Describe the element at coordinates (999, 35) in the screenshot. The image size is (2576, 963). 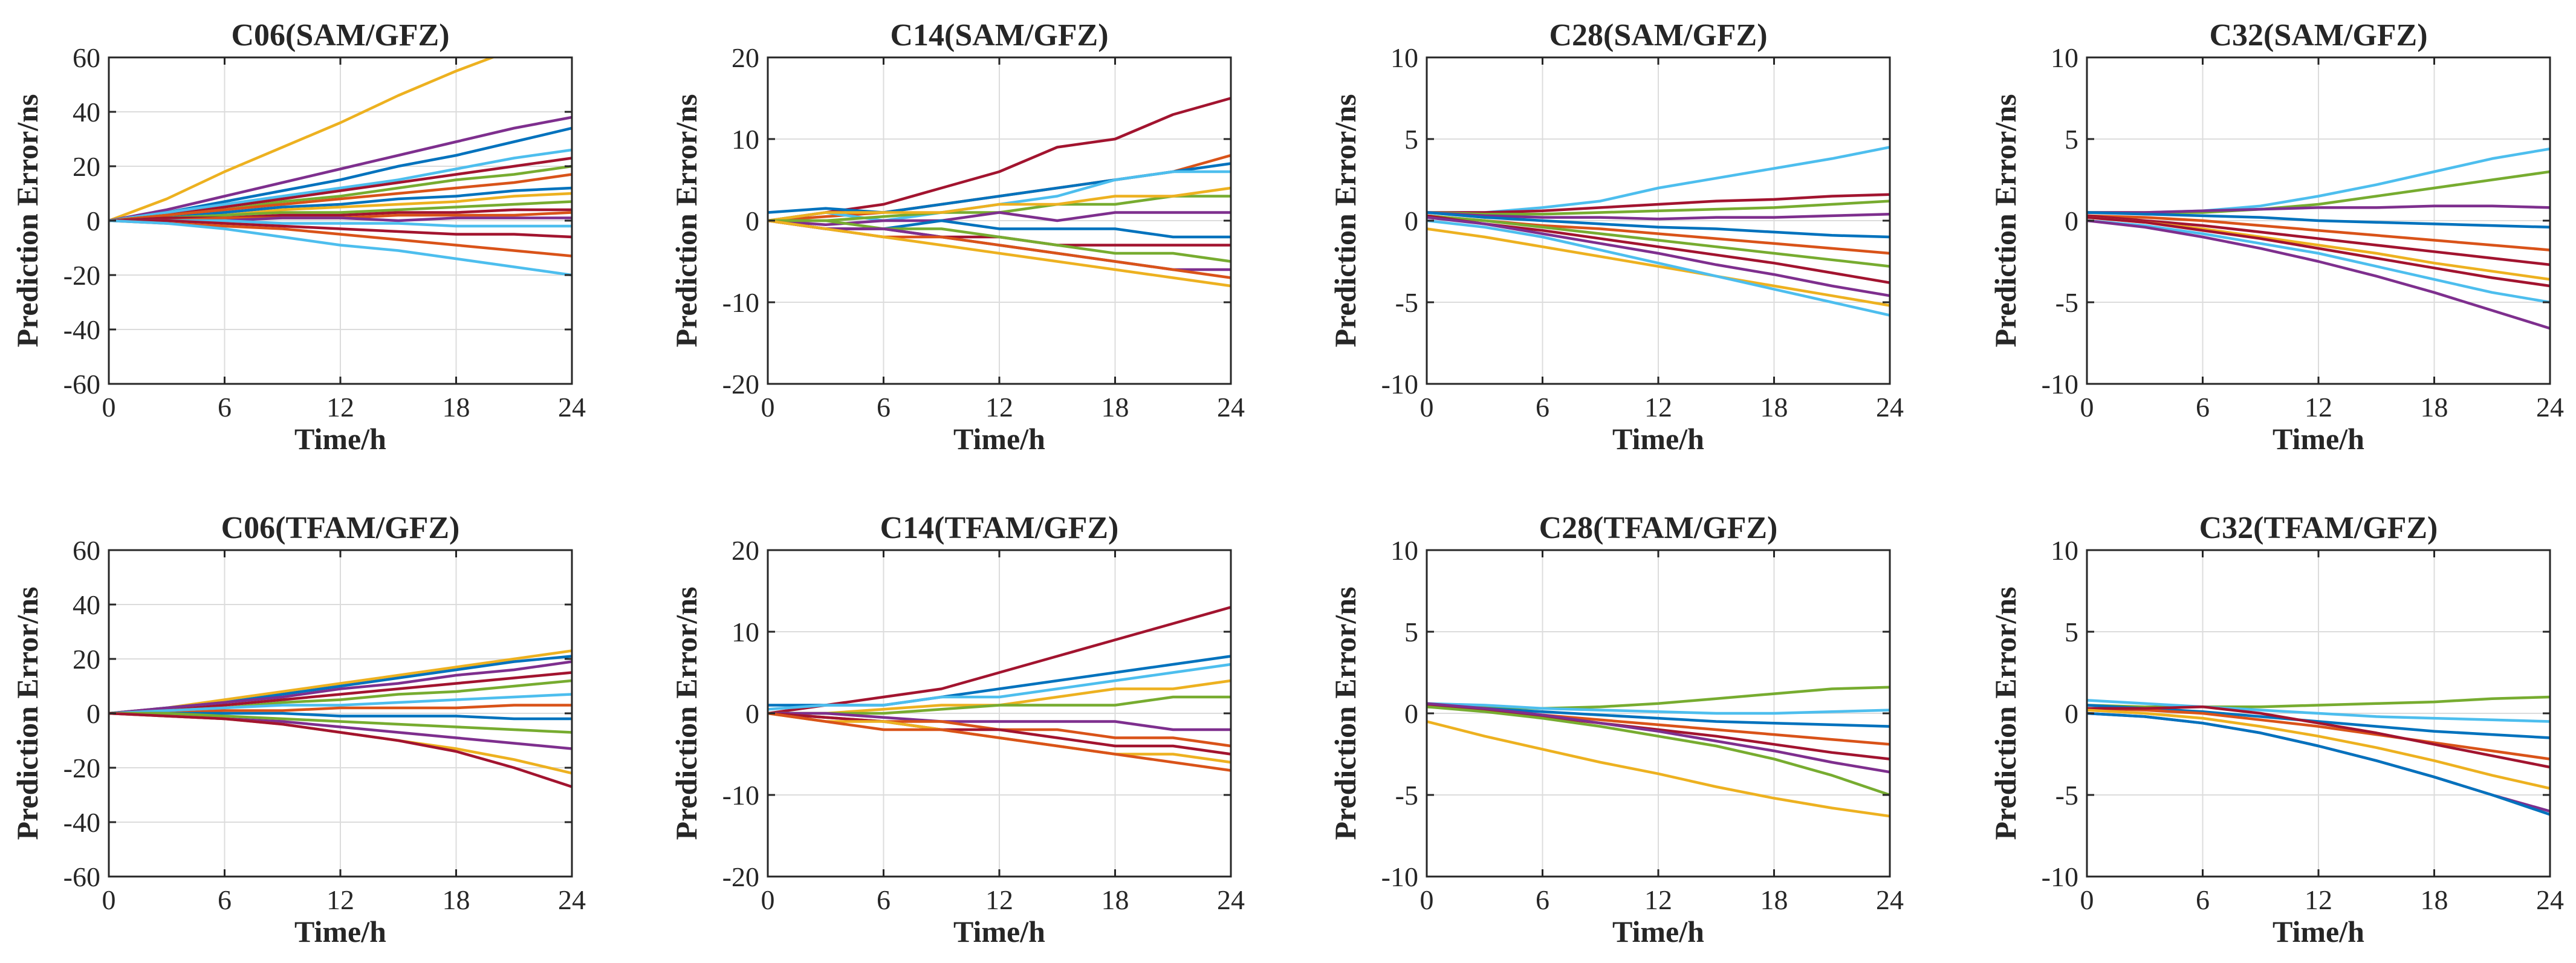
I see `chart-title: C14(SAM/GFZ)` at that location.